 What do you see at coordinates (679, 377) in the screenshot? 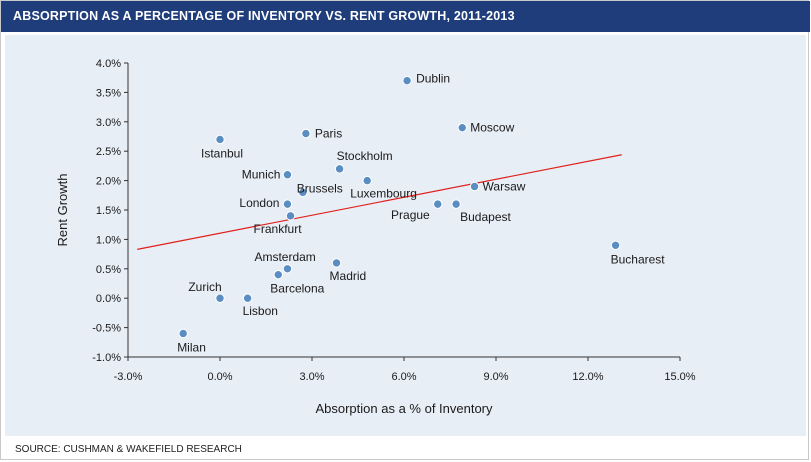
I see `x-tick-label: 15.0%` at bounding box center [679, 377].